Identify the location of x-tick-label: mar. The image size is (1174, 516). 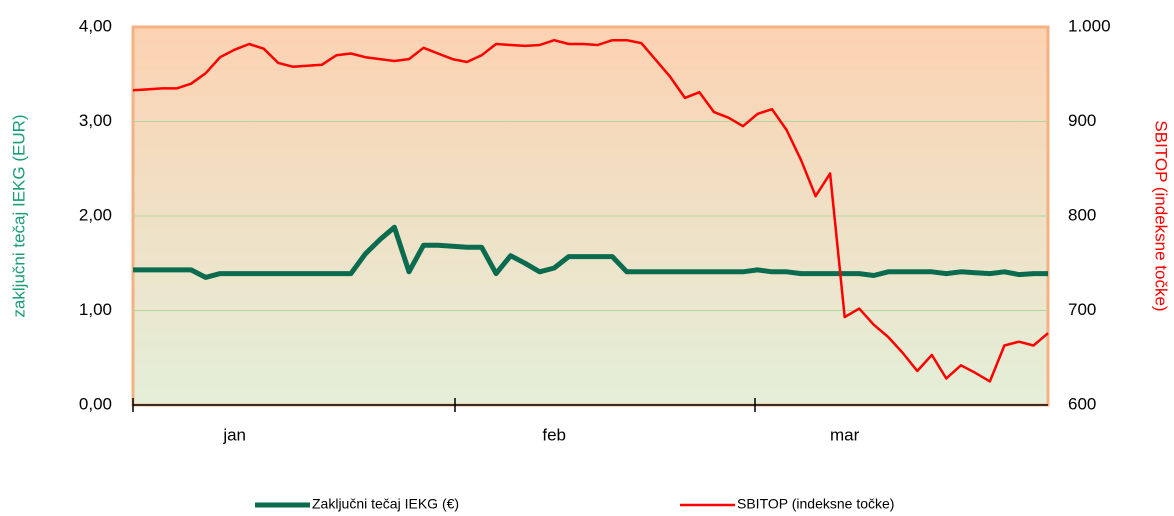
(845, 434).